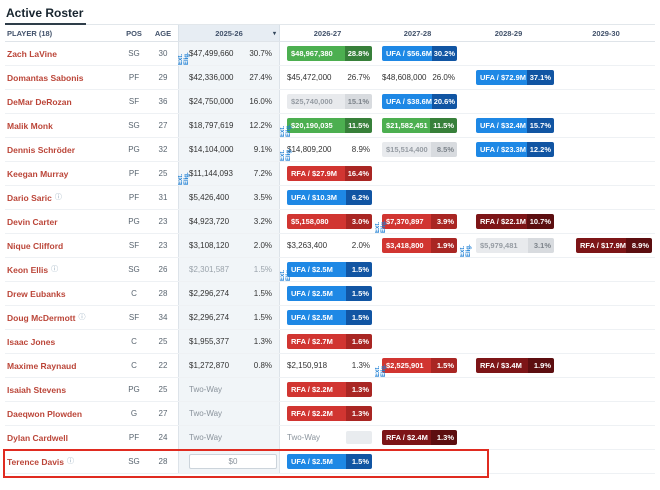 This screenshot has width=660, height=490. What do you see at coordinates (540, 125) in the screenshot?
I see `contract-badge-pct: 15.7%` at bounding box center [540, 125].